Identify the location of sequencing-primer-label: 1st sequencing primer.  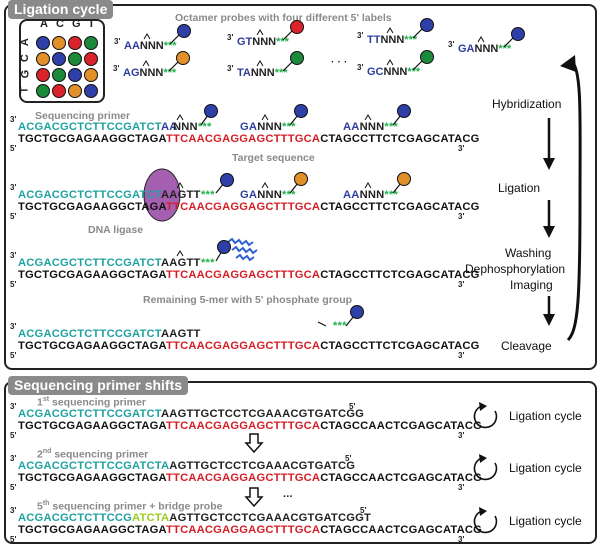
(91, 402).